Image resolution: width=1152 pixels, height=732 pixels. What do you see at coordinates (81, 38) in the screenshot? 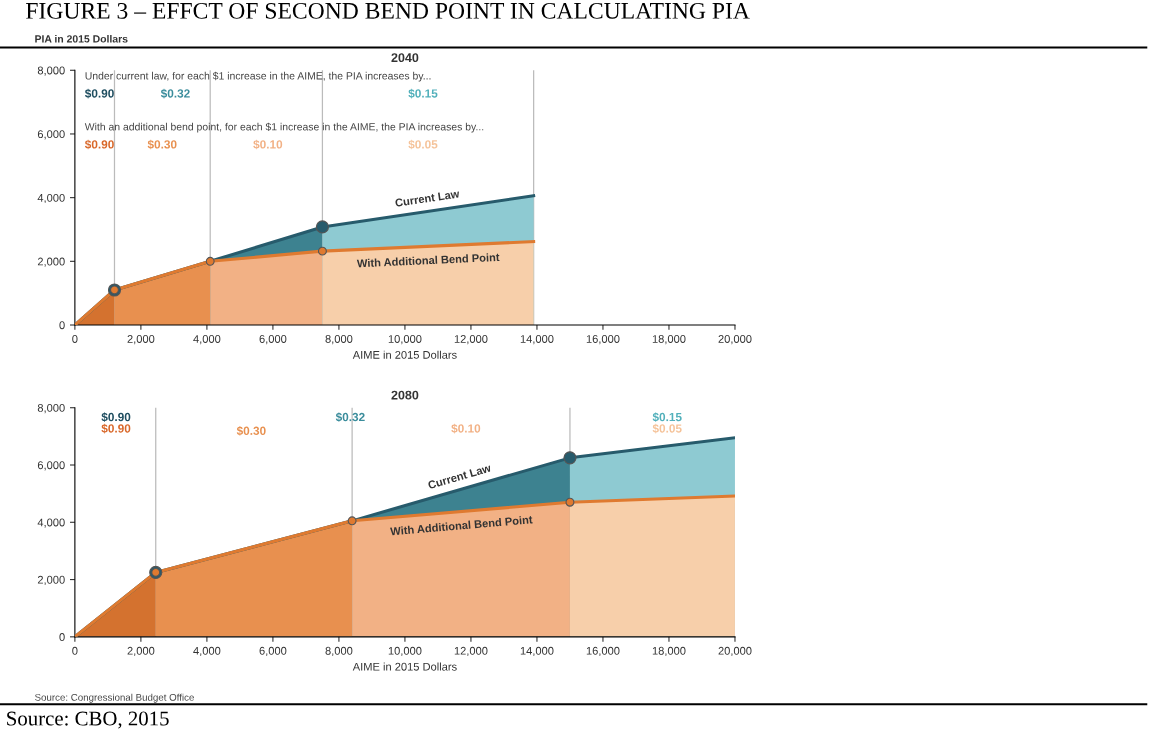
I see `y-axis-title: PIA in 2015 Dollars` at bounding box center [81, 38].